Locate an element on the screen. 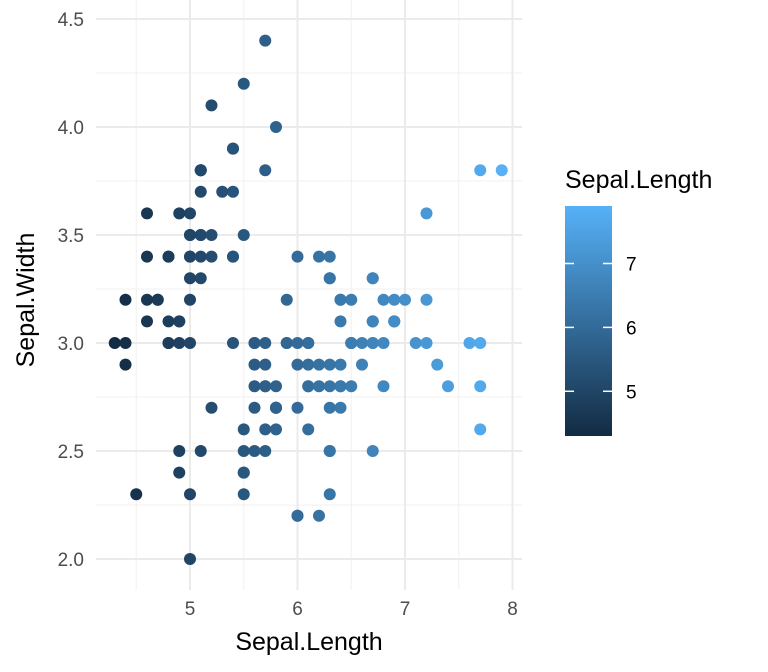 The height and width of the screenshot is (672, 768). x-tick-label: 7 is located at coordinates (405, 609).